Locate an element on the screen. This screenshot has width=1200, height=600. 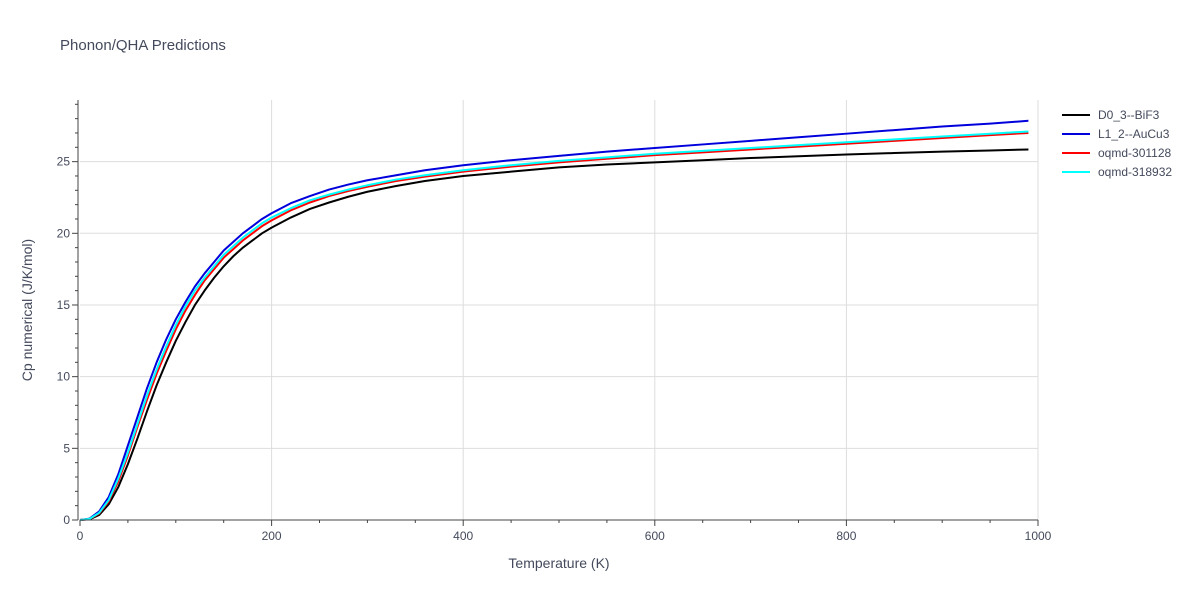
y-tick-label-0: 0 is located at coordinates (66, 520).